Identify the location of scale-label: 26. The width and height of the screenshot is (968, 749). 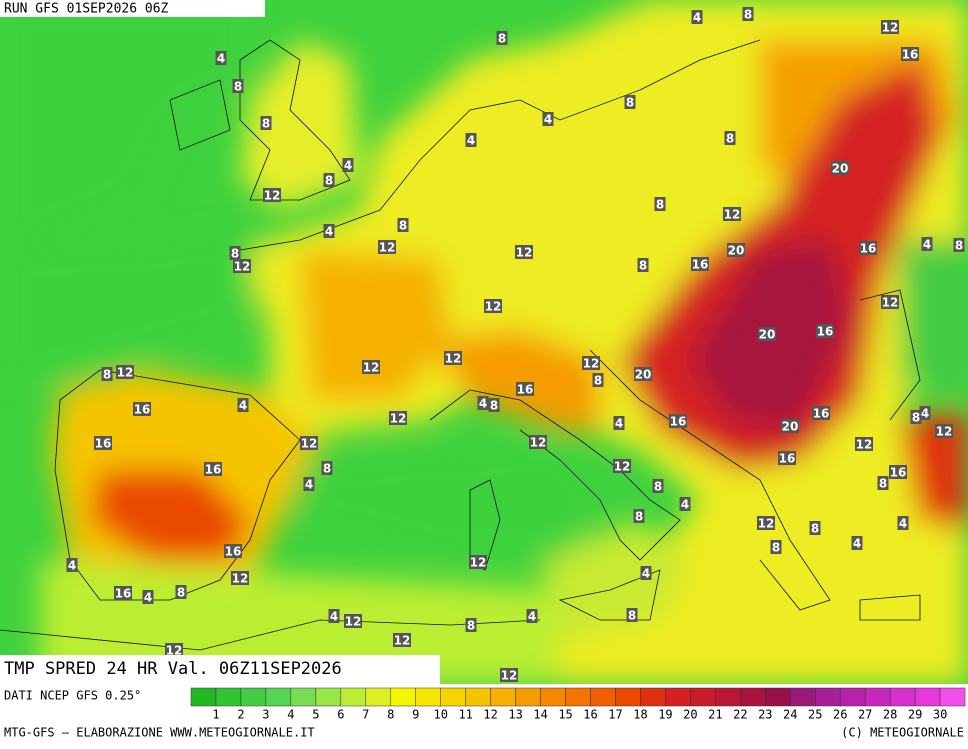
(840, 715).